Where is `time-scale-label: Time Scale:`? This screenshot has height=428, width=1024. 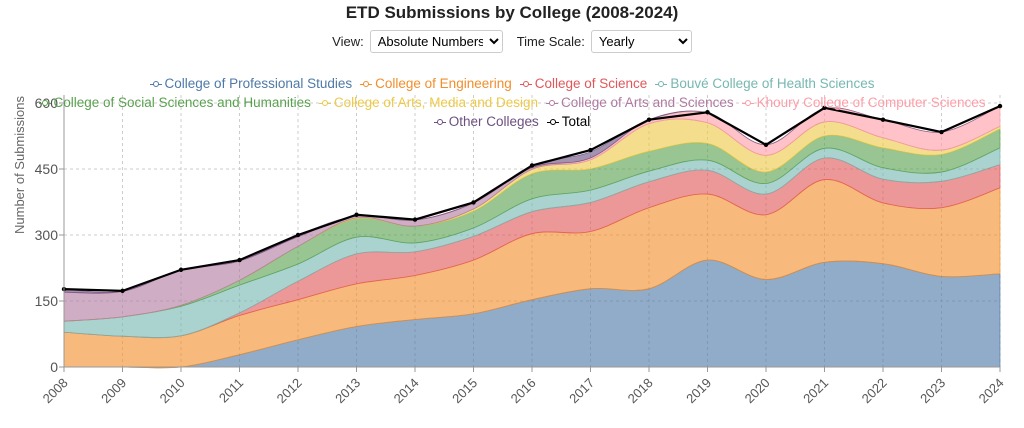
time-scale-label: Time Scale: is located at coordinates (550, 41).